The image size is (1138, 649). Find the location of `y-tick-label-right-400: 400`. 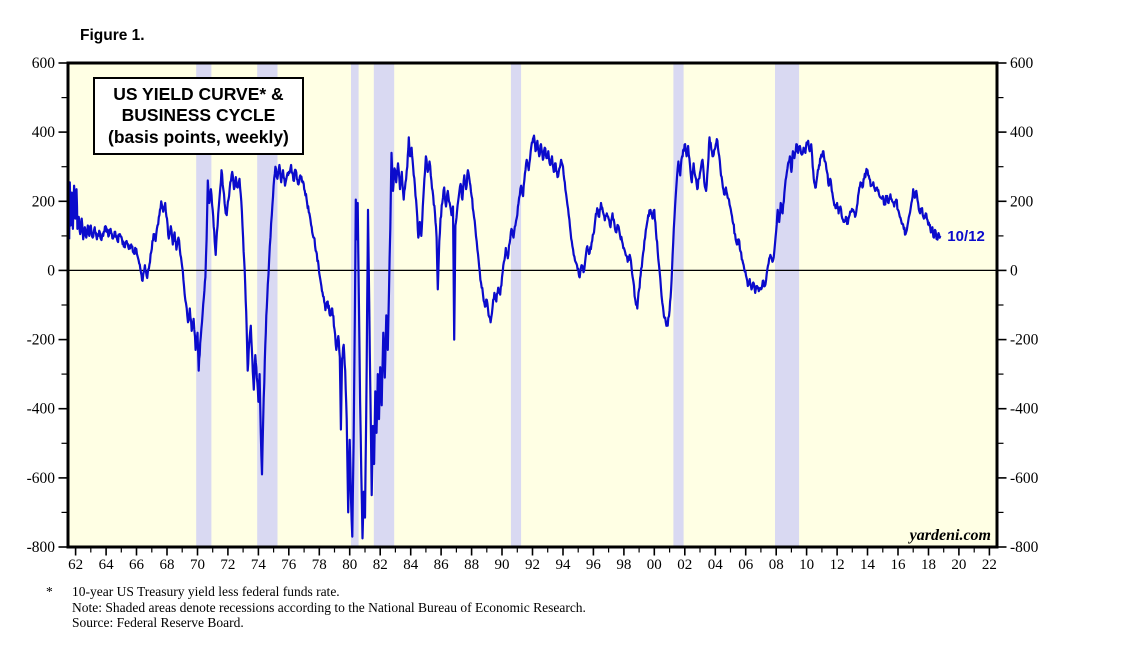

y-tick-label-right-400: 400 is located at coordinates (1022, 132).